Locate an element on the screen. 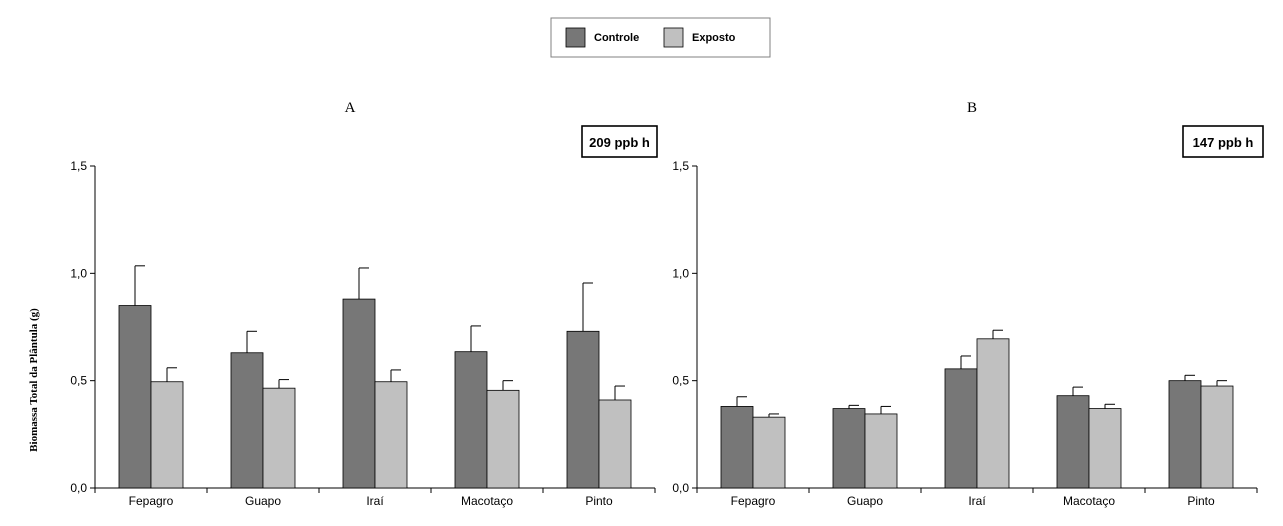 Image resolution: width=1283 pixels, height=526 pixels. y-axis-label: Biomassa Total da Plântula (g) is located at coordinates (34, 380).